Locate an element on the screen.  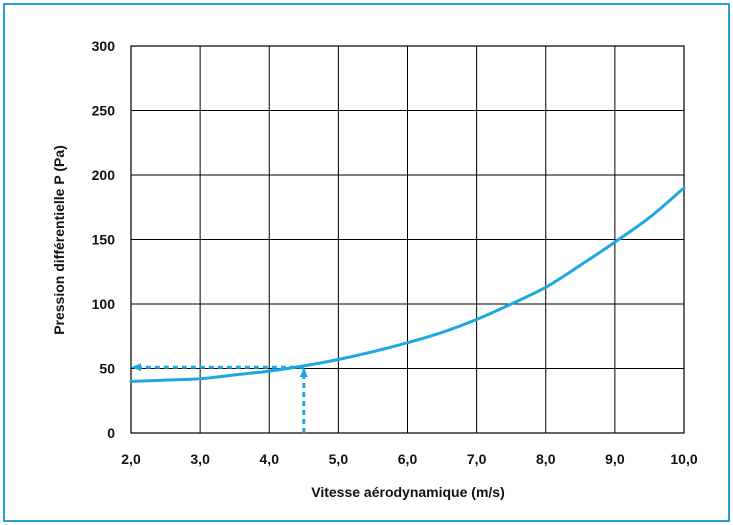
x-tick-label: 5,0 is located at coordinates (339, 459).